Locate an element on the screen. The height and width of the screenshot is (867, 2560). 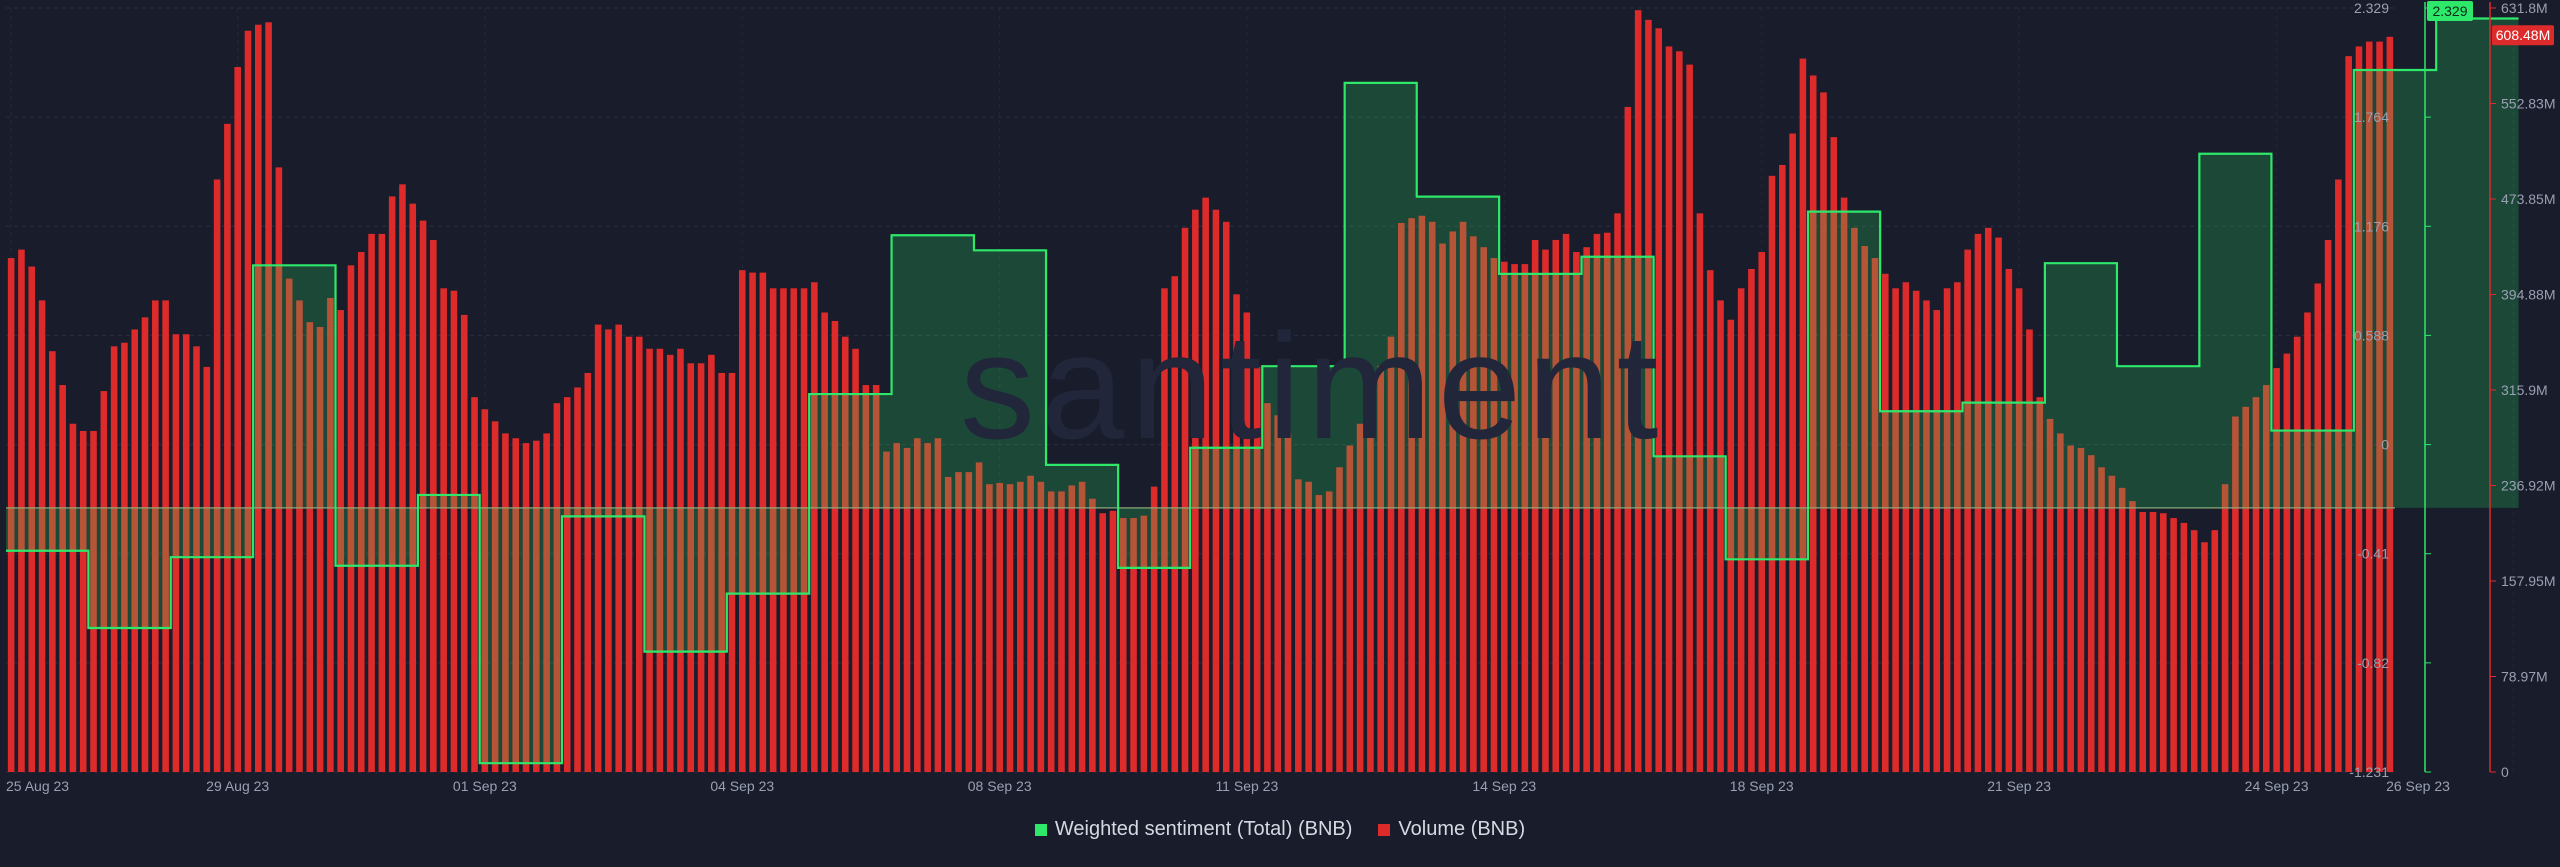
right-axis-tick-label: 552.83M is located at coordinates (2528, 104).